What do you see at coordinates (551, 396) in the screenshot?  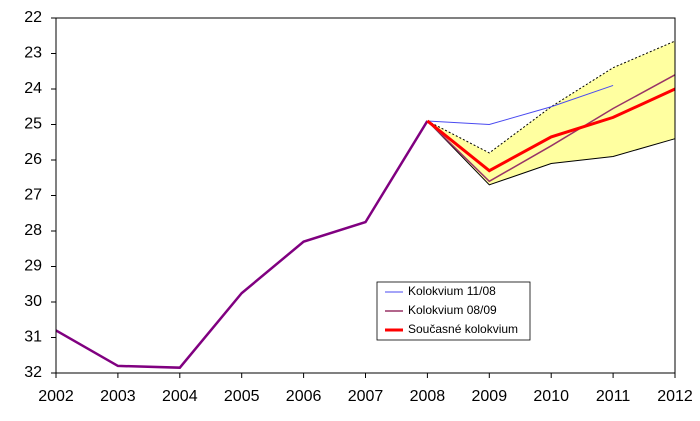 I see `x-tick-label: 2010` at bounding box center [551, 396].